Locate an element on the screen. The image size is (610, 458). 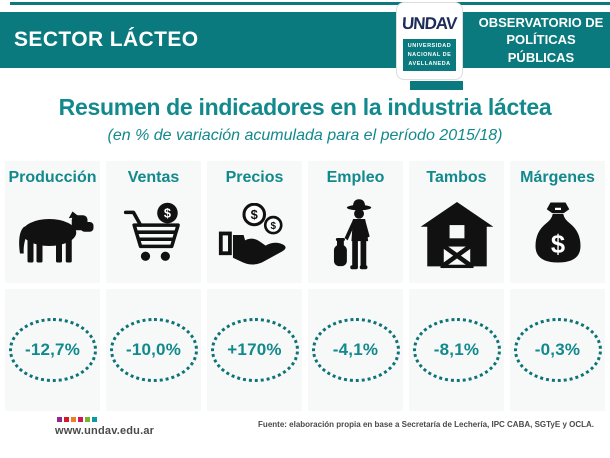
indicator-empleo: Empleo is located at coordinates (355, 222).